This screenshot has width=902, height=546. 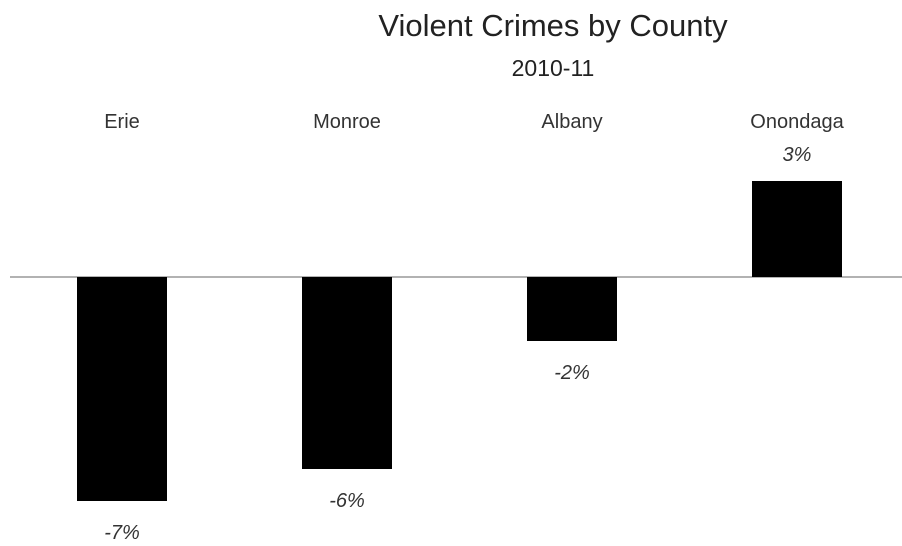 I want to click on data-label-erie: -7%, so click(x=122, y=533).